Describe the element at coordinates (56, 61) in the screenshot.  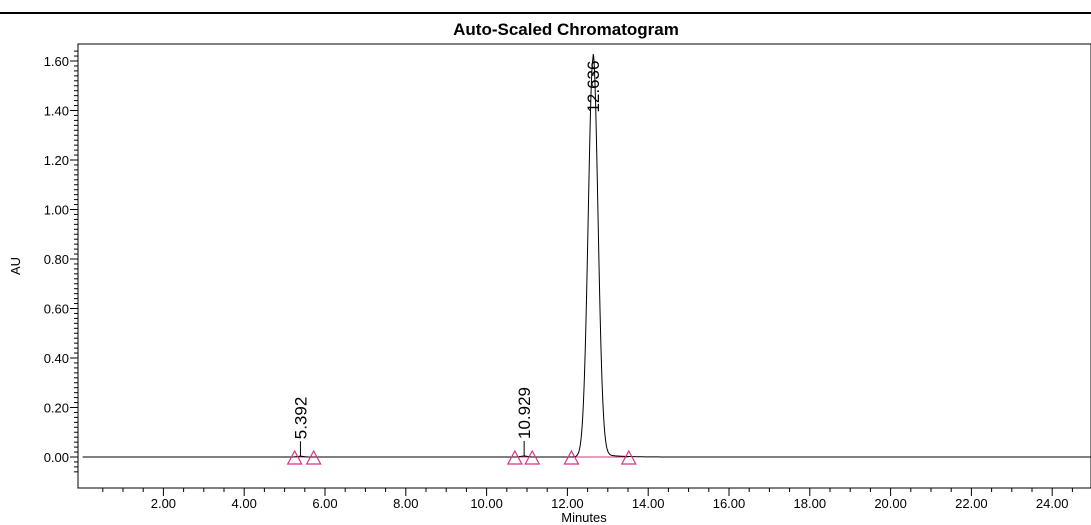
I see `y-tick-label: 1.60` at that location.